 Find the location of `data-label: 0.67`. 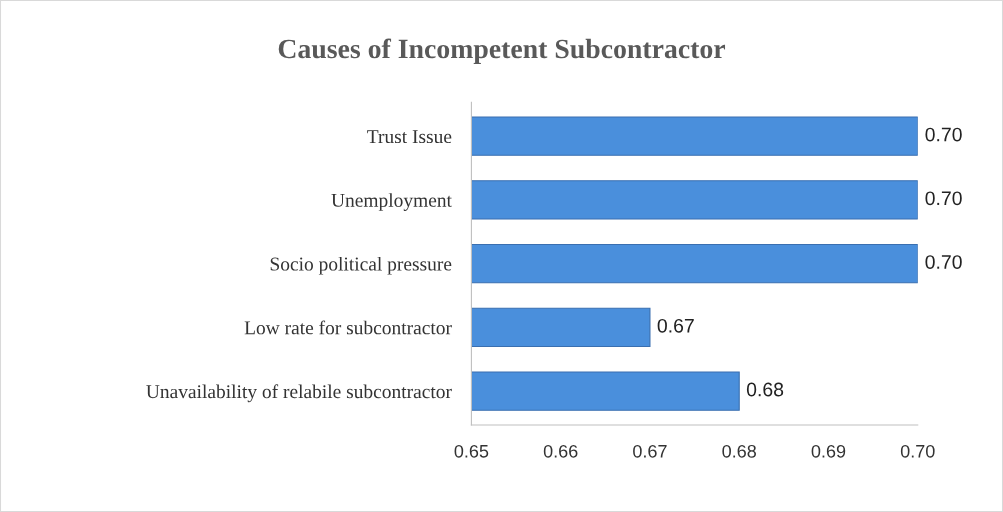

data-label: 0.67 is located at coordinates (675, 325).